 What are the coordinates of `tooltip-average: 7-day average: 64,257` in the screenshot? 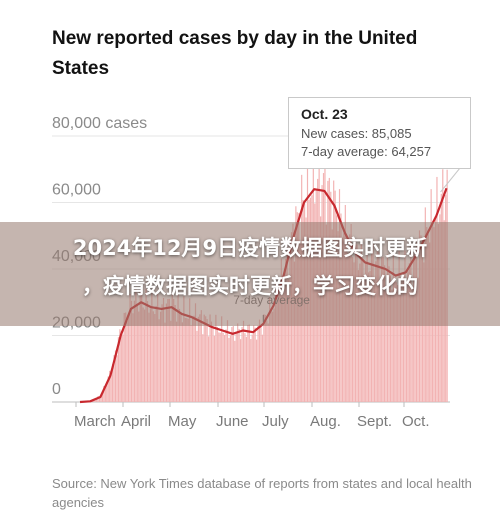 It's located at (366, 151).